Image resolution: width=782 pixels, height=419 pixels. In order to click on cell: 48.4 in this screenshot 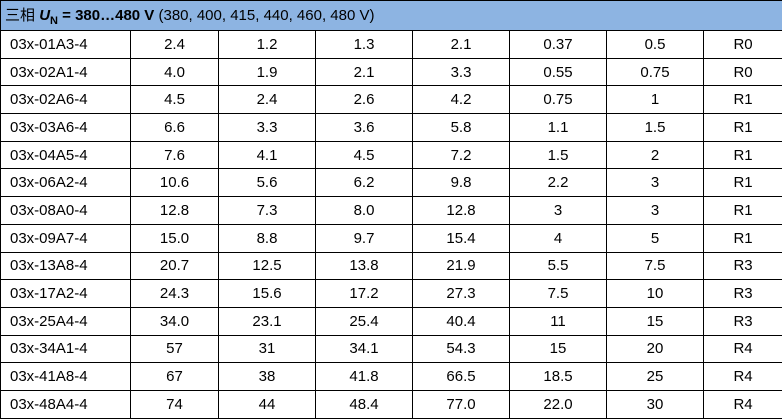, I will do `click(364, 404)`.